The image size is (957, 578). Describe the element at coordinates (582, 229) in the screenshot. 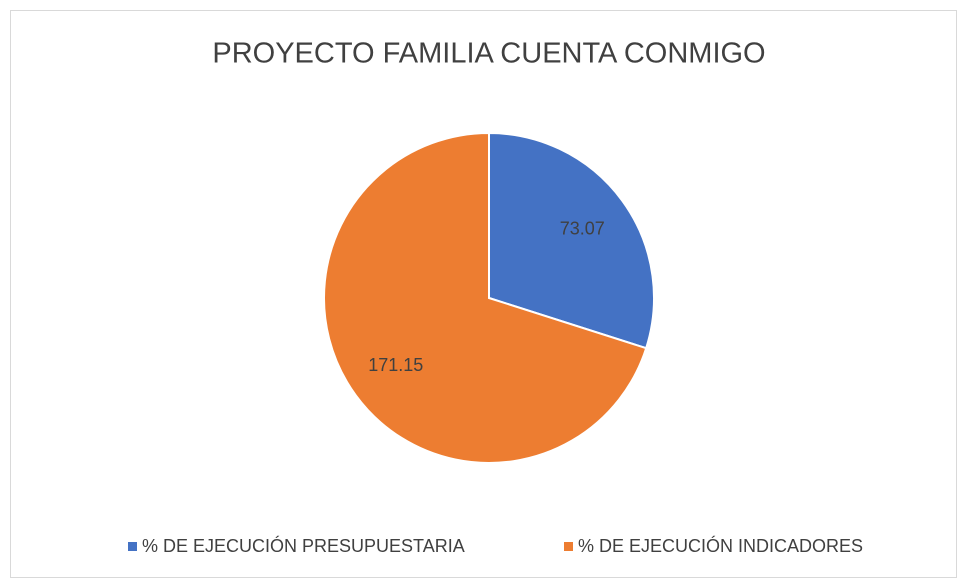

I see `data-label: 73.07` at that location.